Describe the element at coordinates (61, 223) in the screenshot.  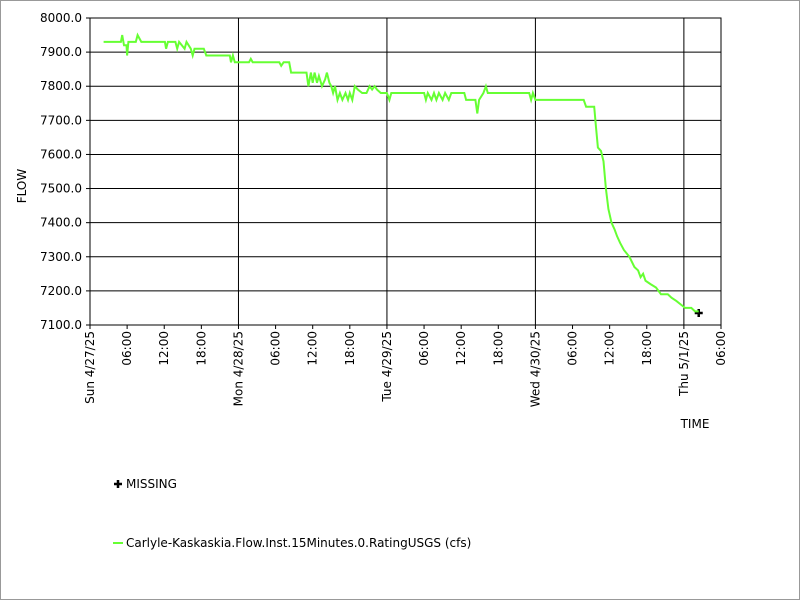
I see `y-tick-label: 7400.0` at that location.